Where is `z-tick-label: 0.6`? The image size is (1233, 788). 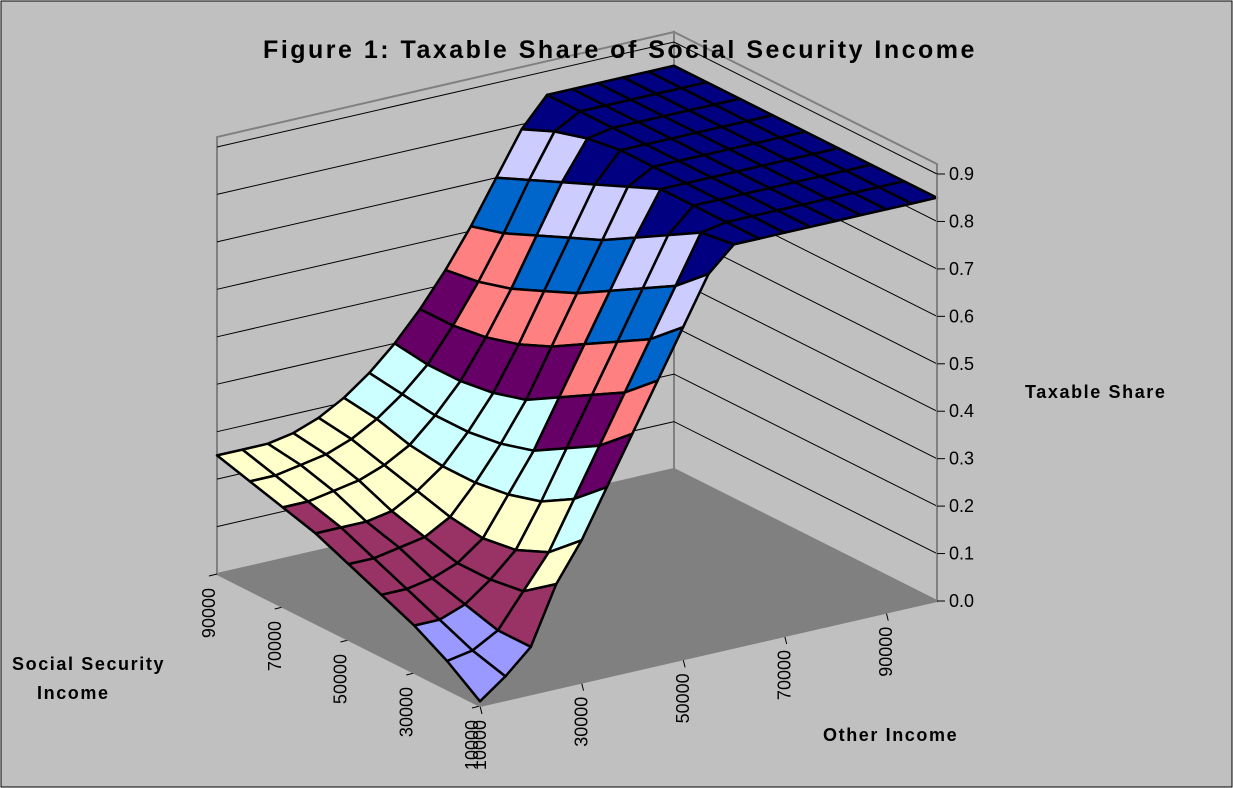 z-tick-label: 0.6 is located at coordinates (961, 316).